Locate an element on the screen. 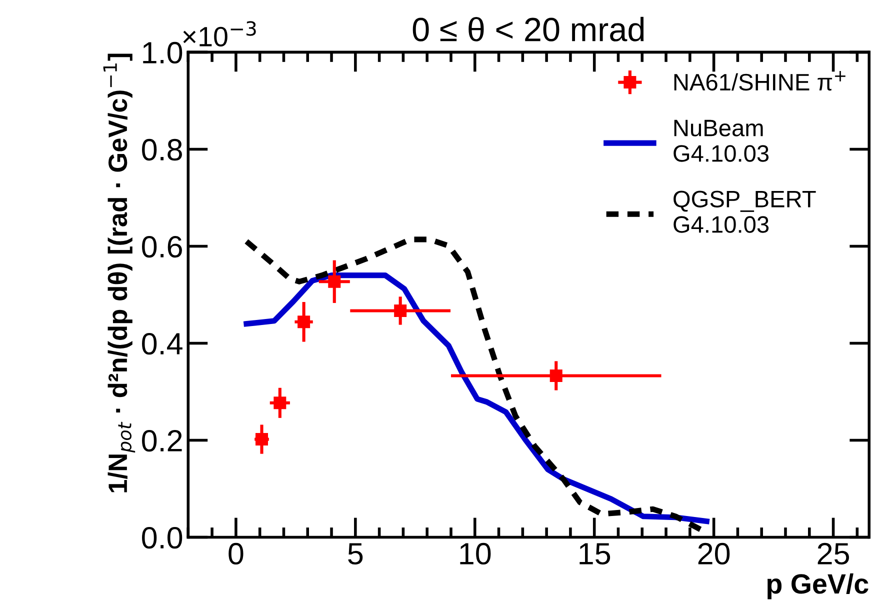 The height and width of the screenshot is (614, 896). chart-title: 0 ≤ θ < 20 mrad is located at coordinates (528, 29).